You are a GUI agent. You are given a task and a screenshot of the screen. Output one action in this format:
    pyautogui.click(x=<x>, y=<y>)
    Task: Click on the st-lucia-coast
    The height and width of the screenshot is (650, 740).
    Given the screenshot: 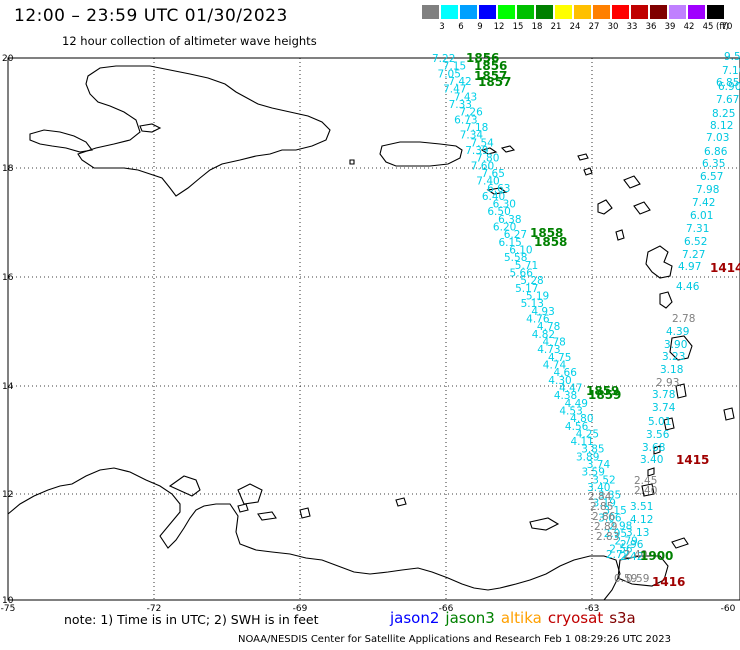 What is the action you would take?
    pyautogui.click(x=681, y=391)
    